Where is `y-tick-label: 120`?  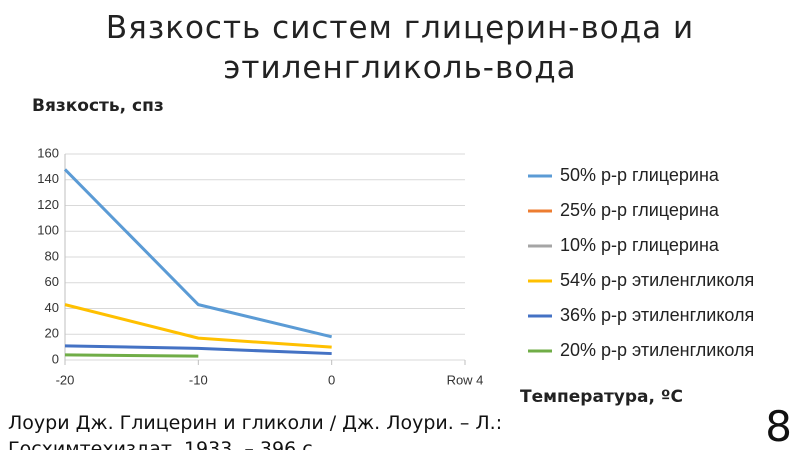
y-tick-label: 120 is located at coordinates (48, 204).